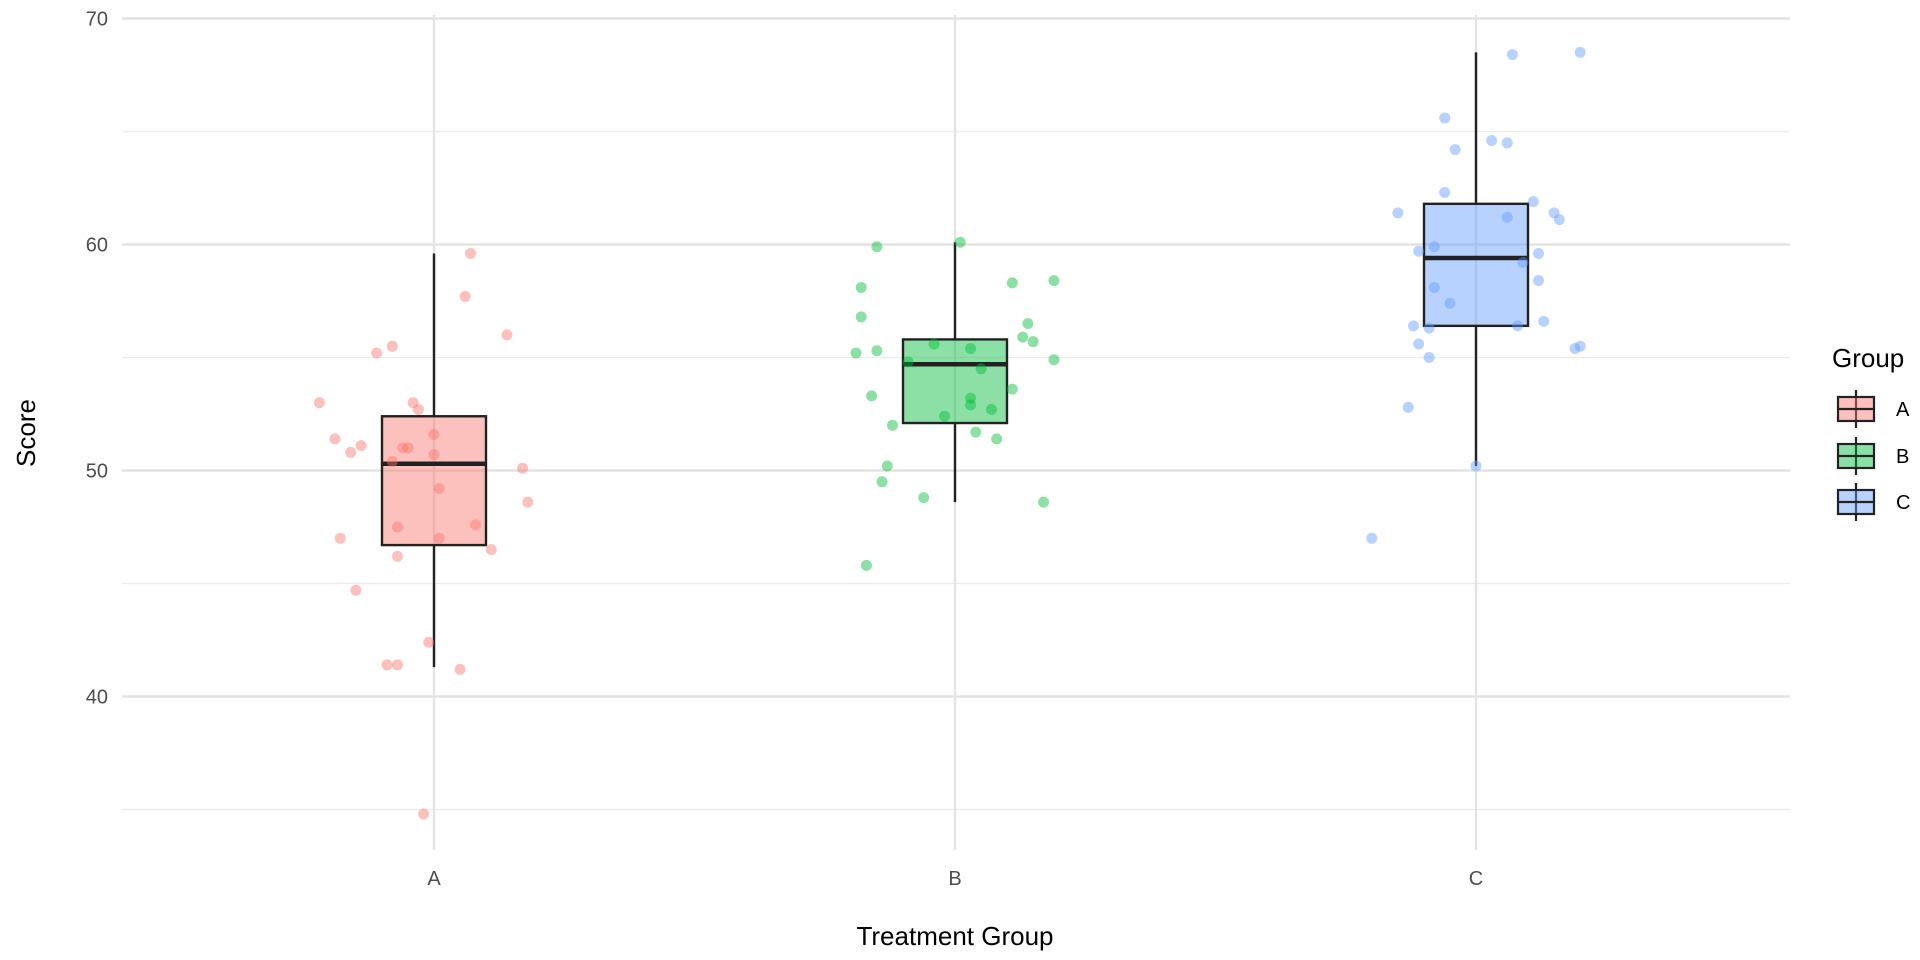 The height and width of the screenshot is (960, 1920). What do you see at coordinates (97, 246) in the screenshot?
I see `y-tick-label: 60` at bounding box center [97, 246].